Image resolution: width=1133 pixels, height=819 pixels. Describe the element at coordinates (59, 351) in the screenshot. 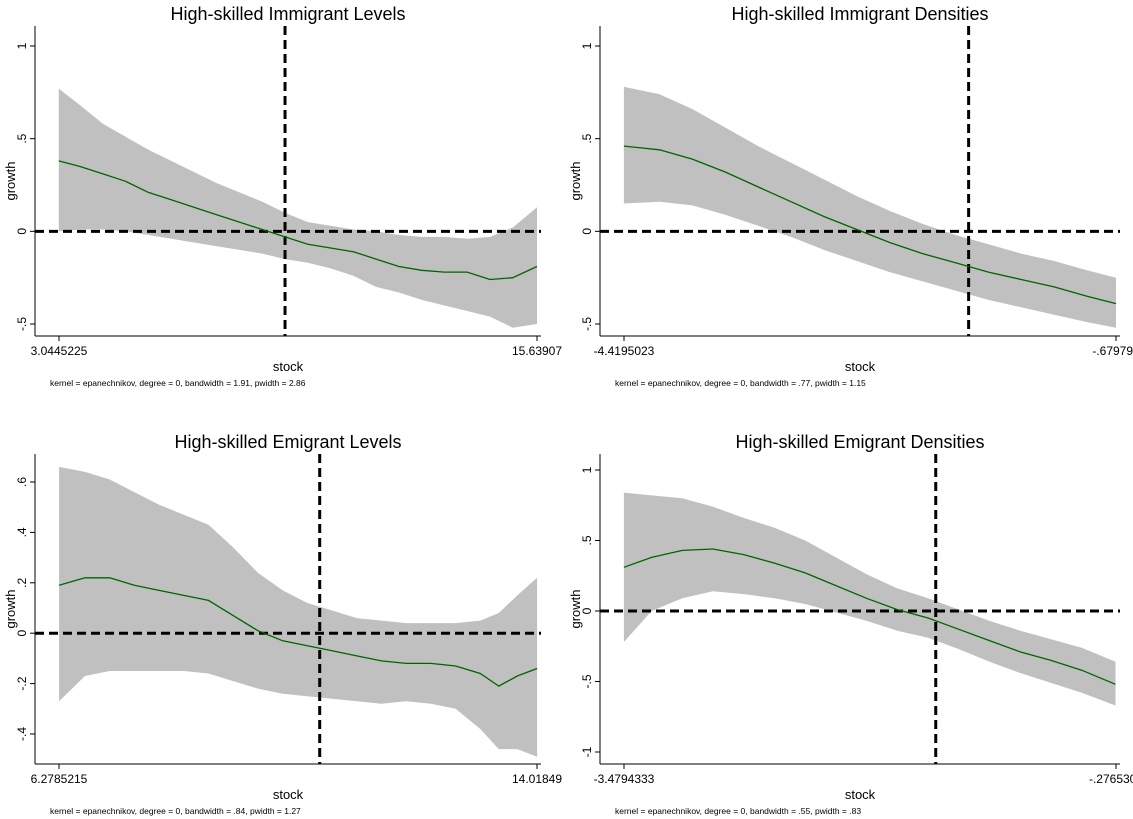

I see `x-tick-label: 3.0445225` at that location.